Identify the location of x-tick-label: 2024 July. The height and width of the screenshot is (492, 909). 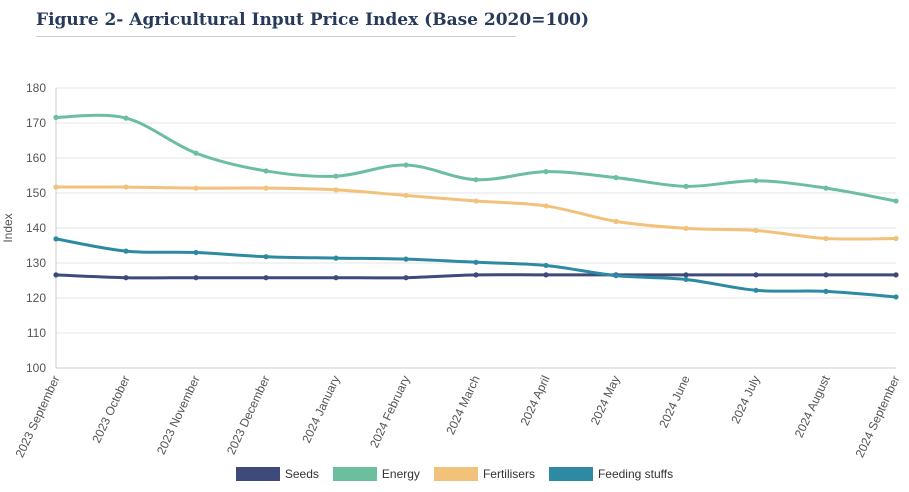
(745, 399).